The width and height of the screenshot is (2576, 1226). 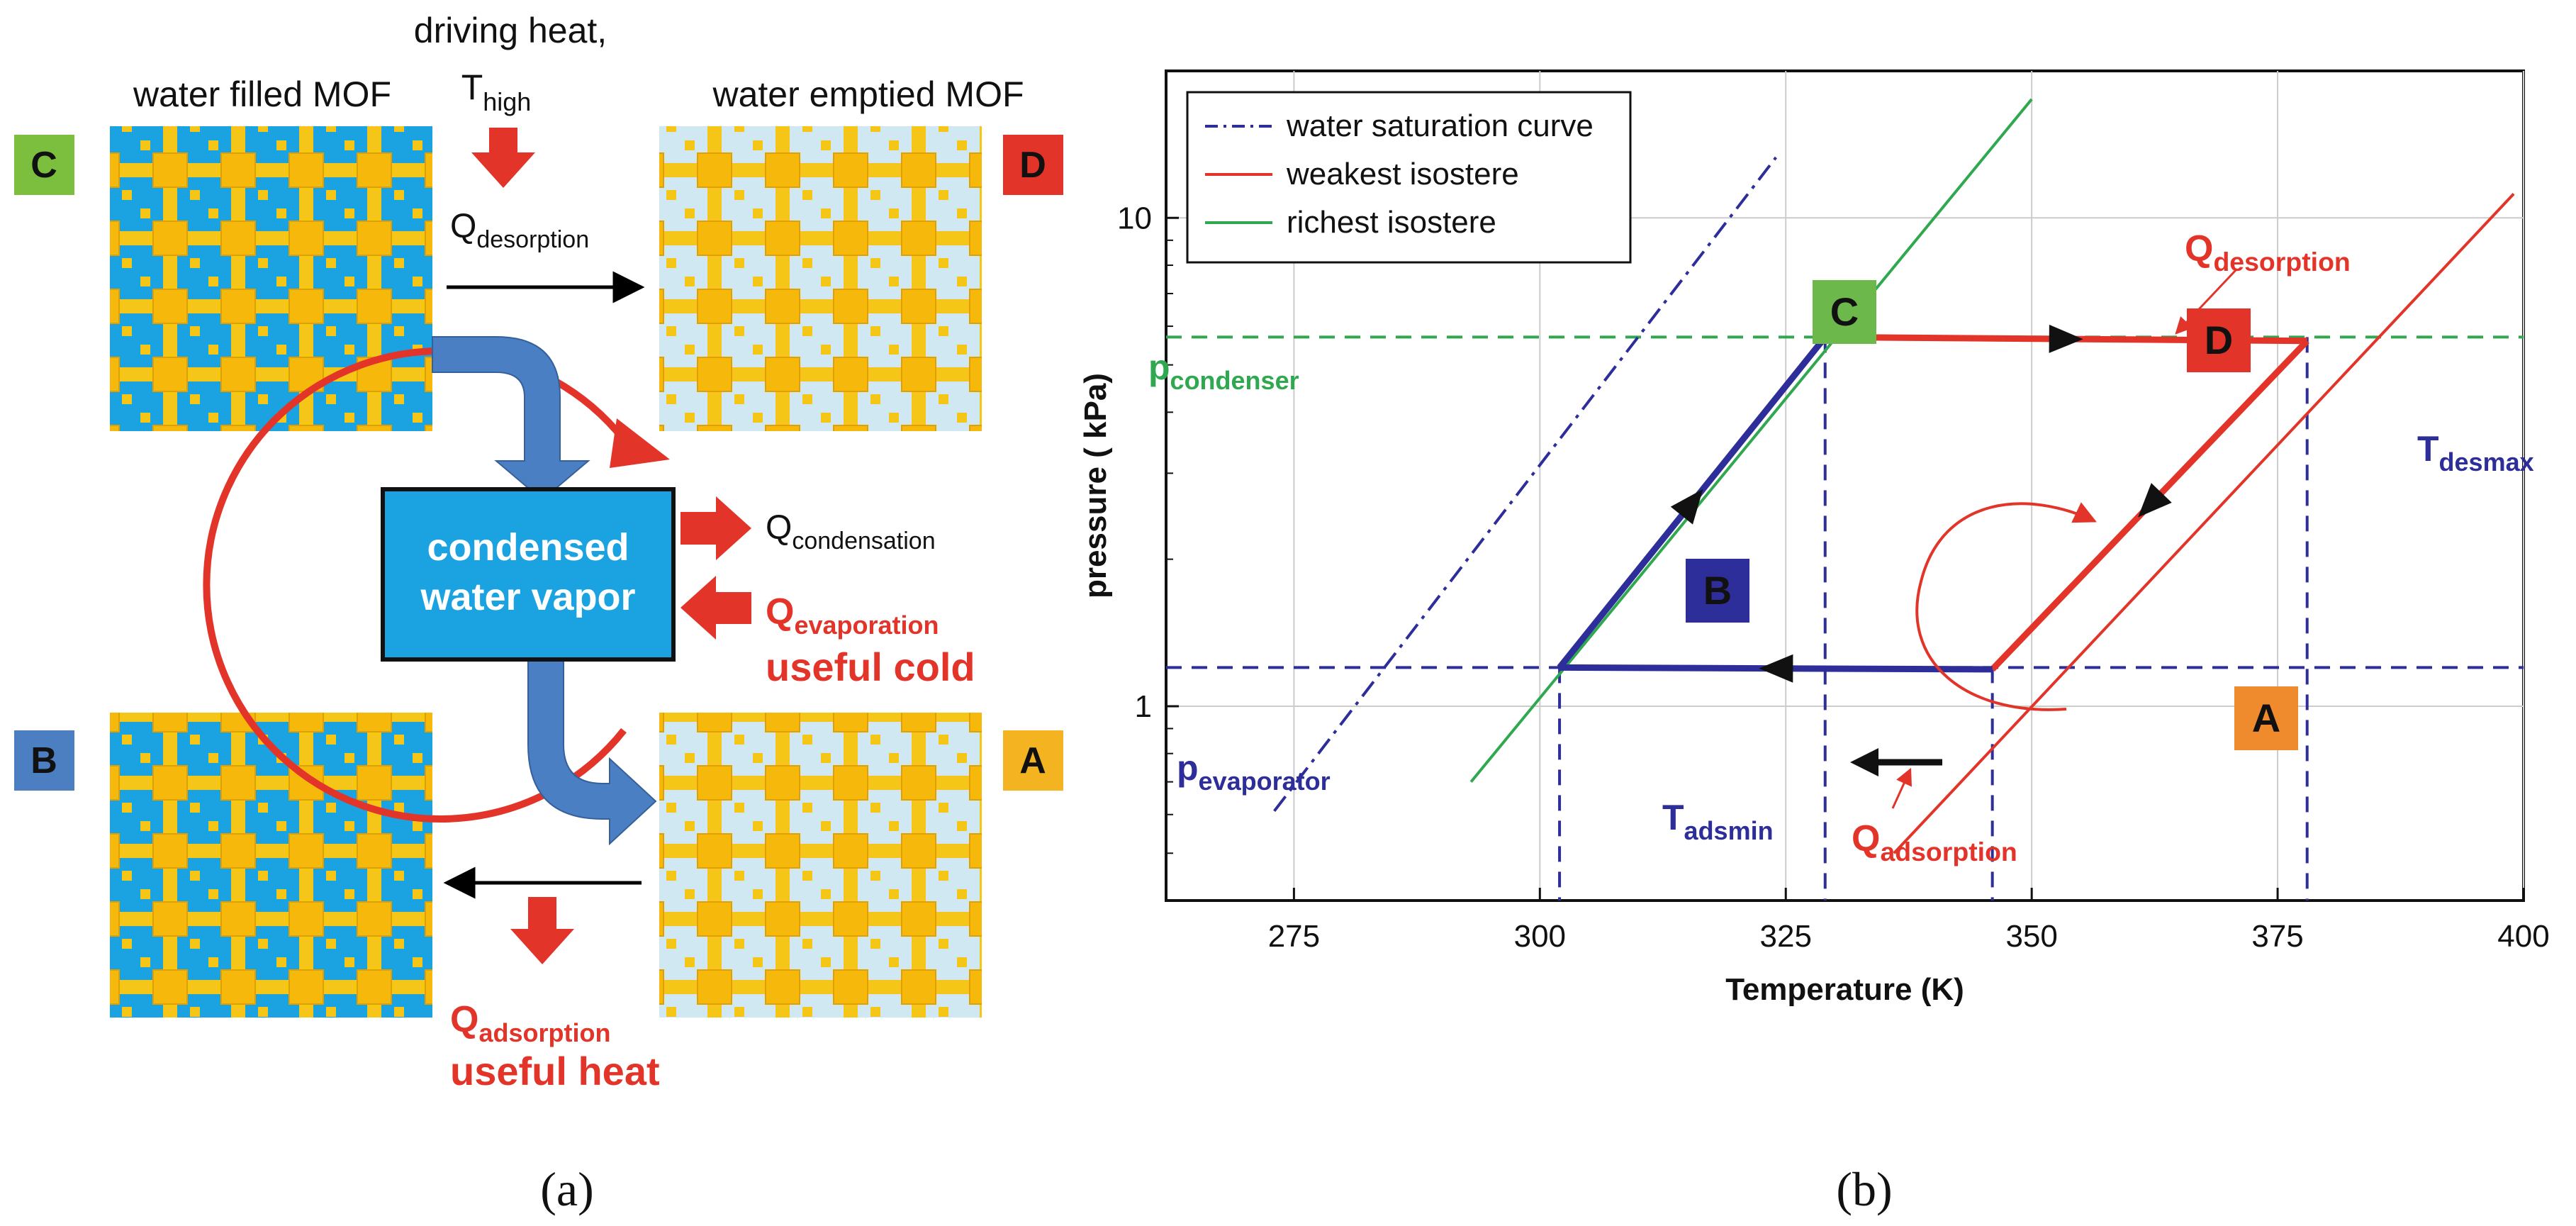 I want to click on point-box-C, so click(x=1844, y=312).